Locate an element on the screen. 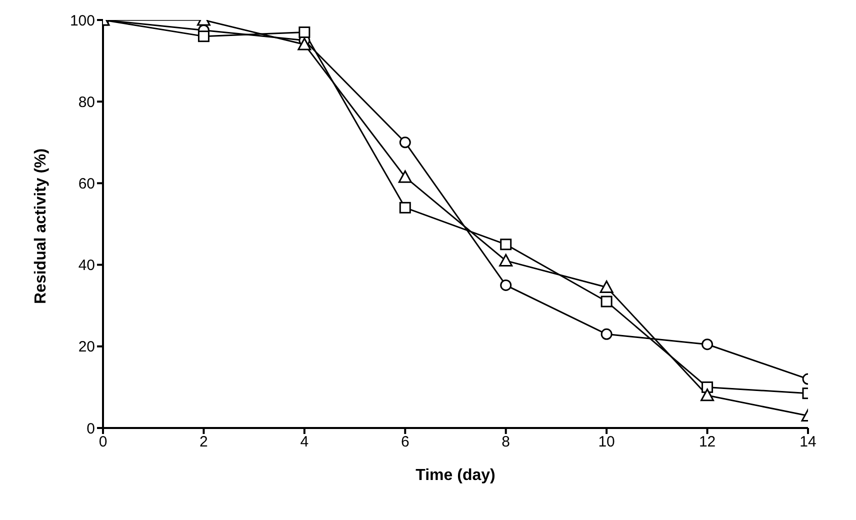 This screenshot has height=520, width=856. x-axis-title: Time (day) is located at coordinates (456, 475).